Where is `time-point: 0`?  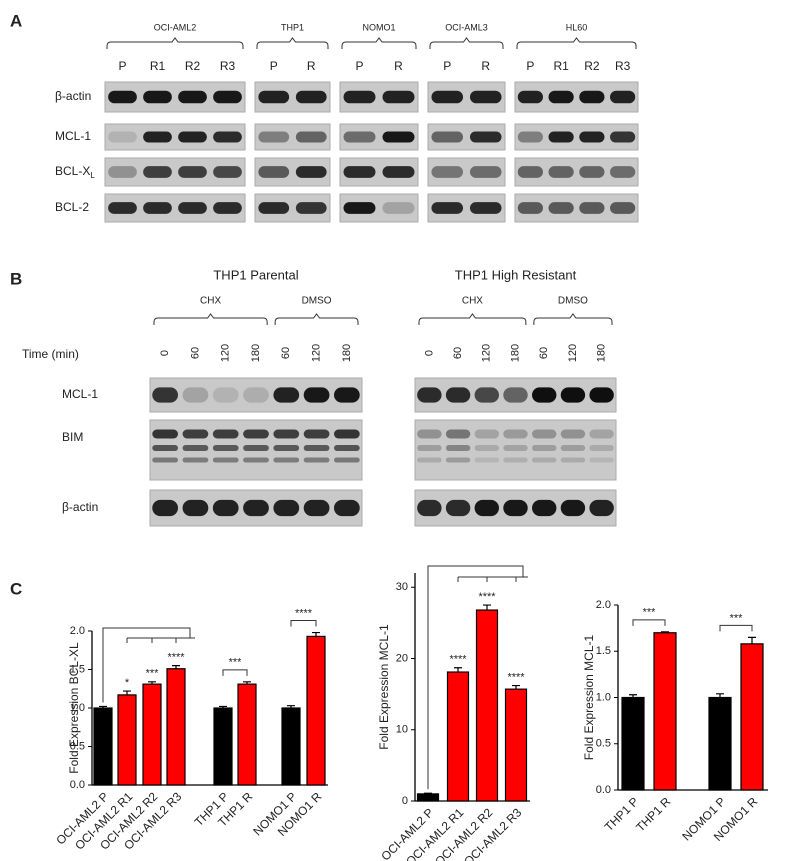
time-point: 0 is located at coordinates (165, 353).